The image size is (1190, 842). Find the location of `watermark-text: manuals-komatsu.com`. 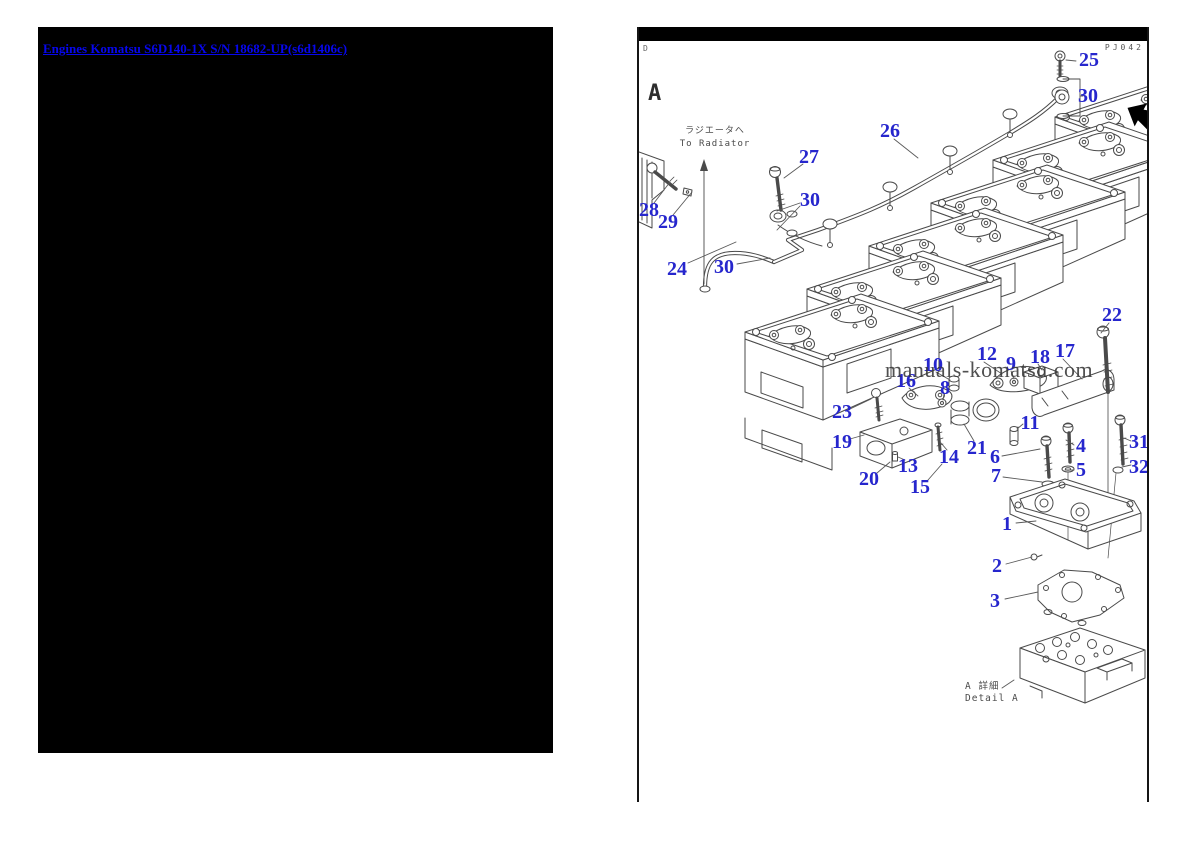

watermark-text: manuals-komatsu.com is located at coordinates (989, 369).